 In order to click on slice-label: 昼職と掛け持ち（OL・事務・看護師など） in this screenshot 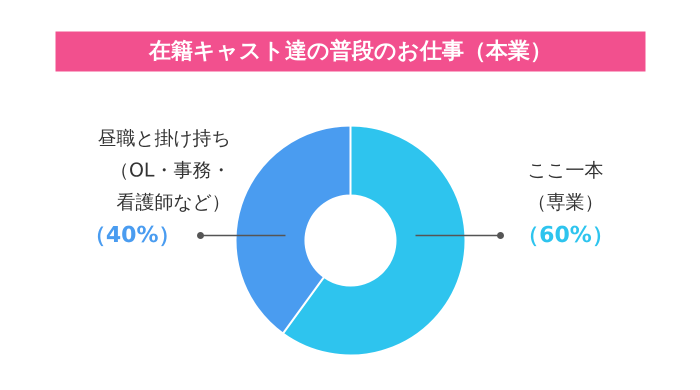, I will do `click(164, 171)`.